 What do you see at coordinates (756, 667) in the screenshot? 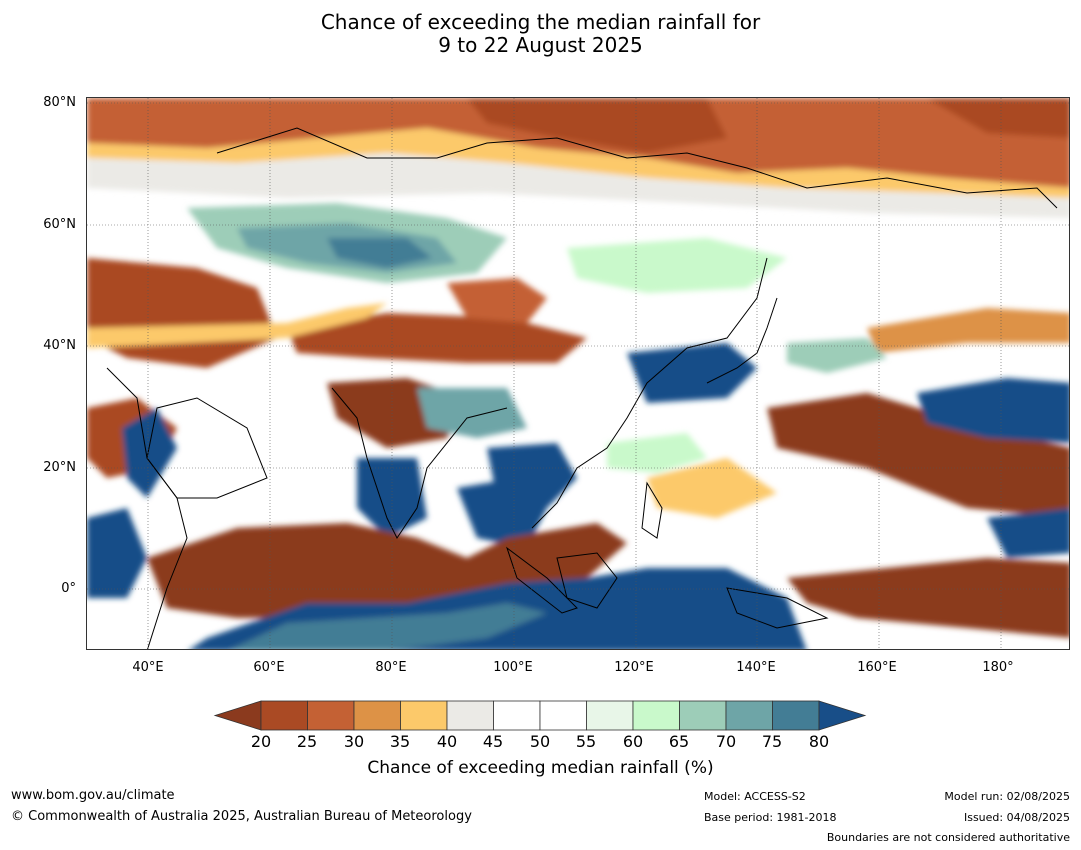
I see `lon-label-140e: 140°E` at bounding box center [756, 667].